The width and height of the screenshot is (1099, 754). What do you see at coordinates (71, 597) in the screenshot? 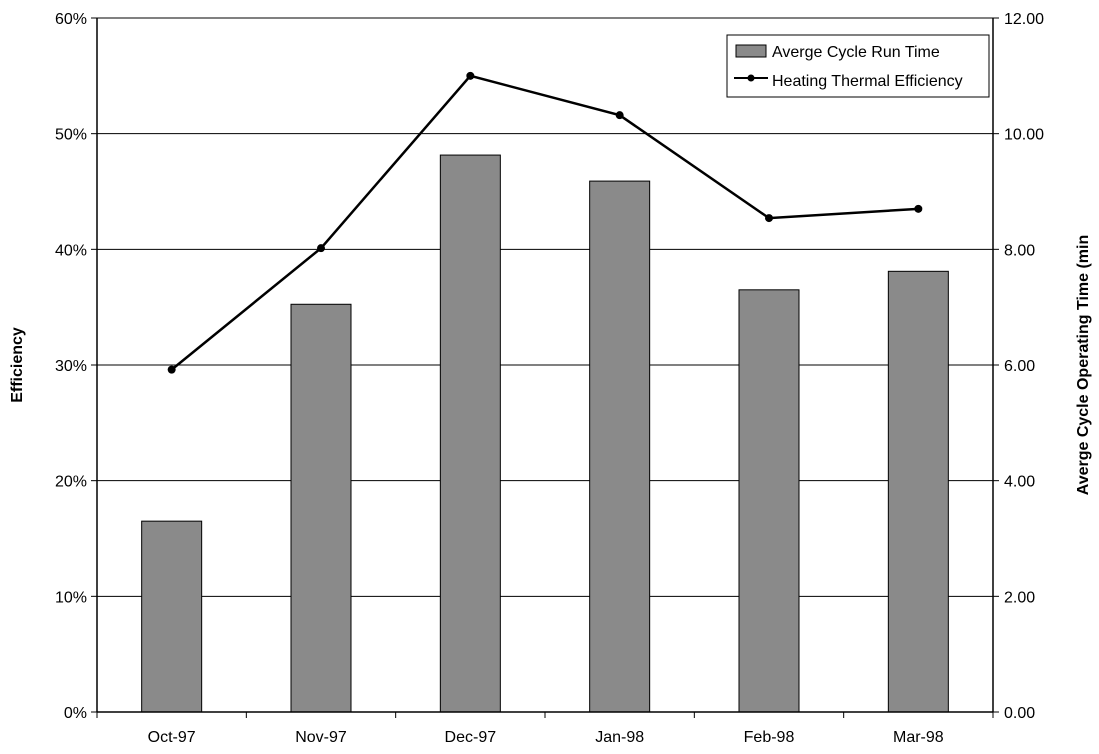
I see `y-tick-label: 10%` at bounding box center [71, 597].